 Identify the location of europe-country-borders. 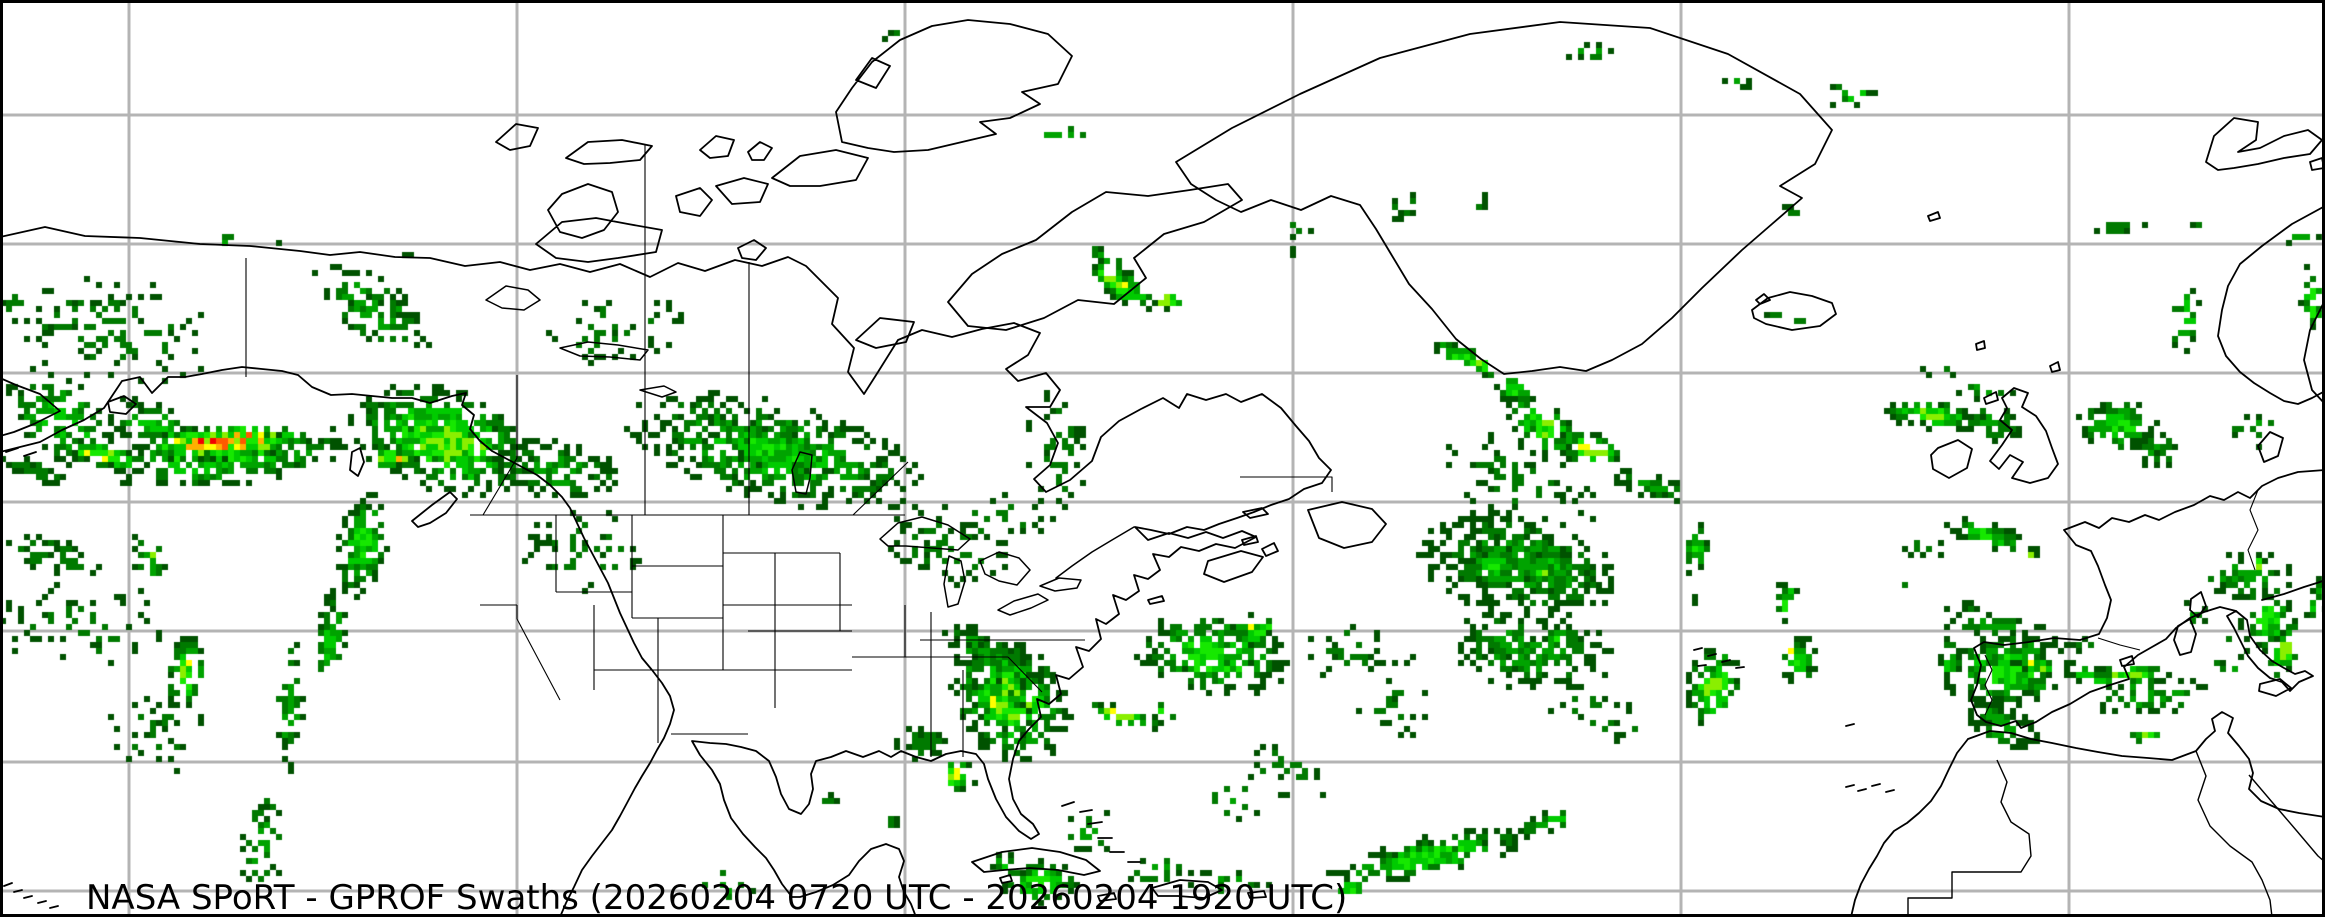
(2121, 602).